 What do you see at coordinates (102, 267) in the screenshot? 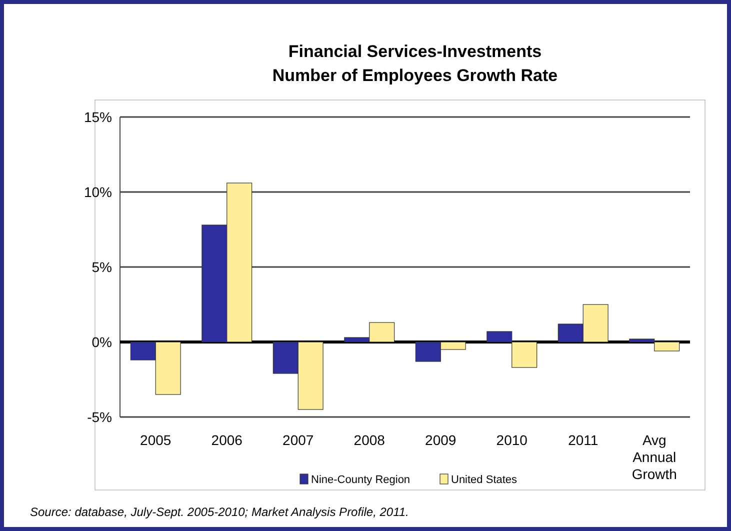
I see `y-tick-label: 5%` at bounding box center [102, 267].